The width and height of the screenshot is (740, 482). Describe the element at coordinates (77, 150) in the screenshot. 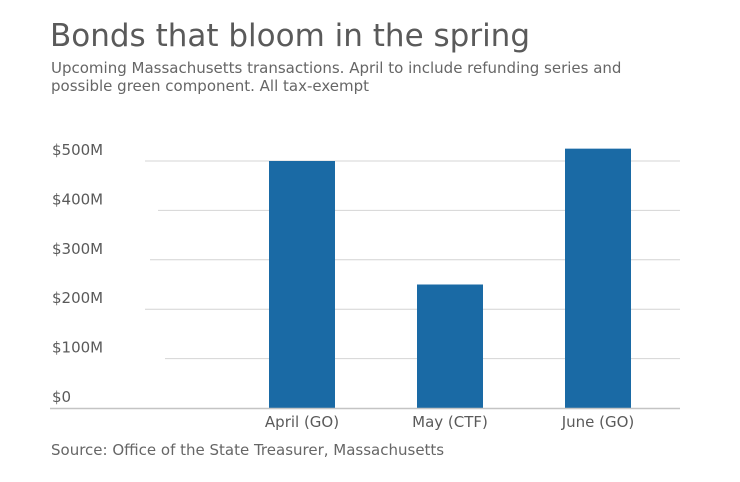

I see `y-tick-label: $500M` at that location.